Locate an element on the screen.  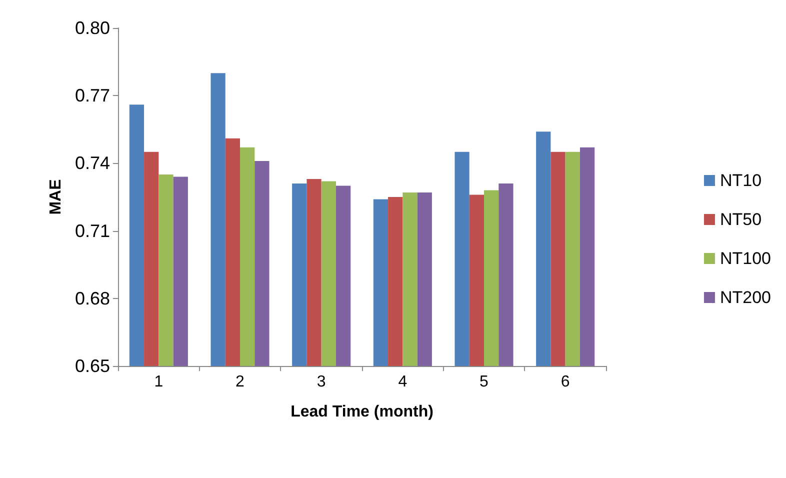
legend-label: NT10 is located at coordinates (741, 180).